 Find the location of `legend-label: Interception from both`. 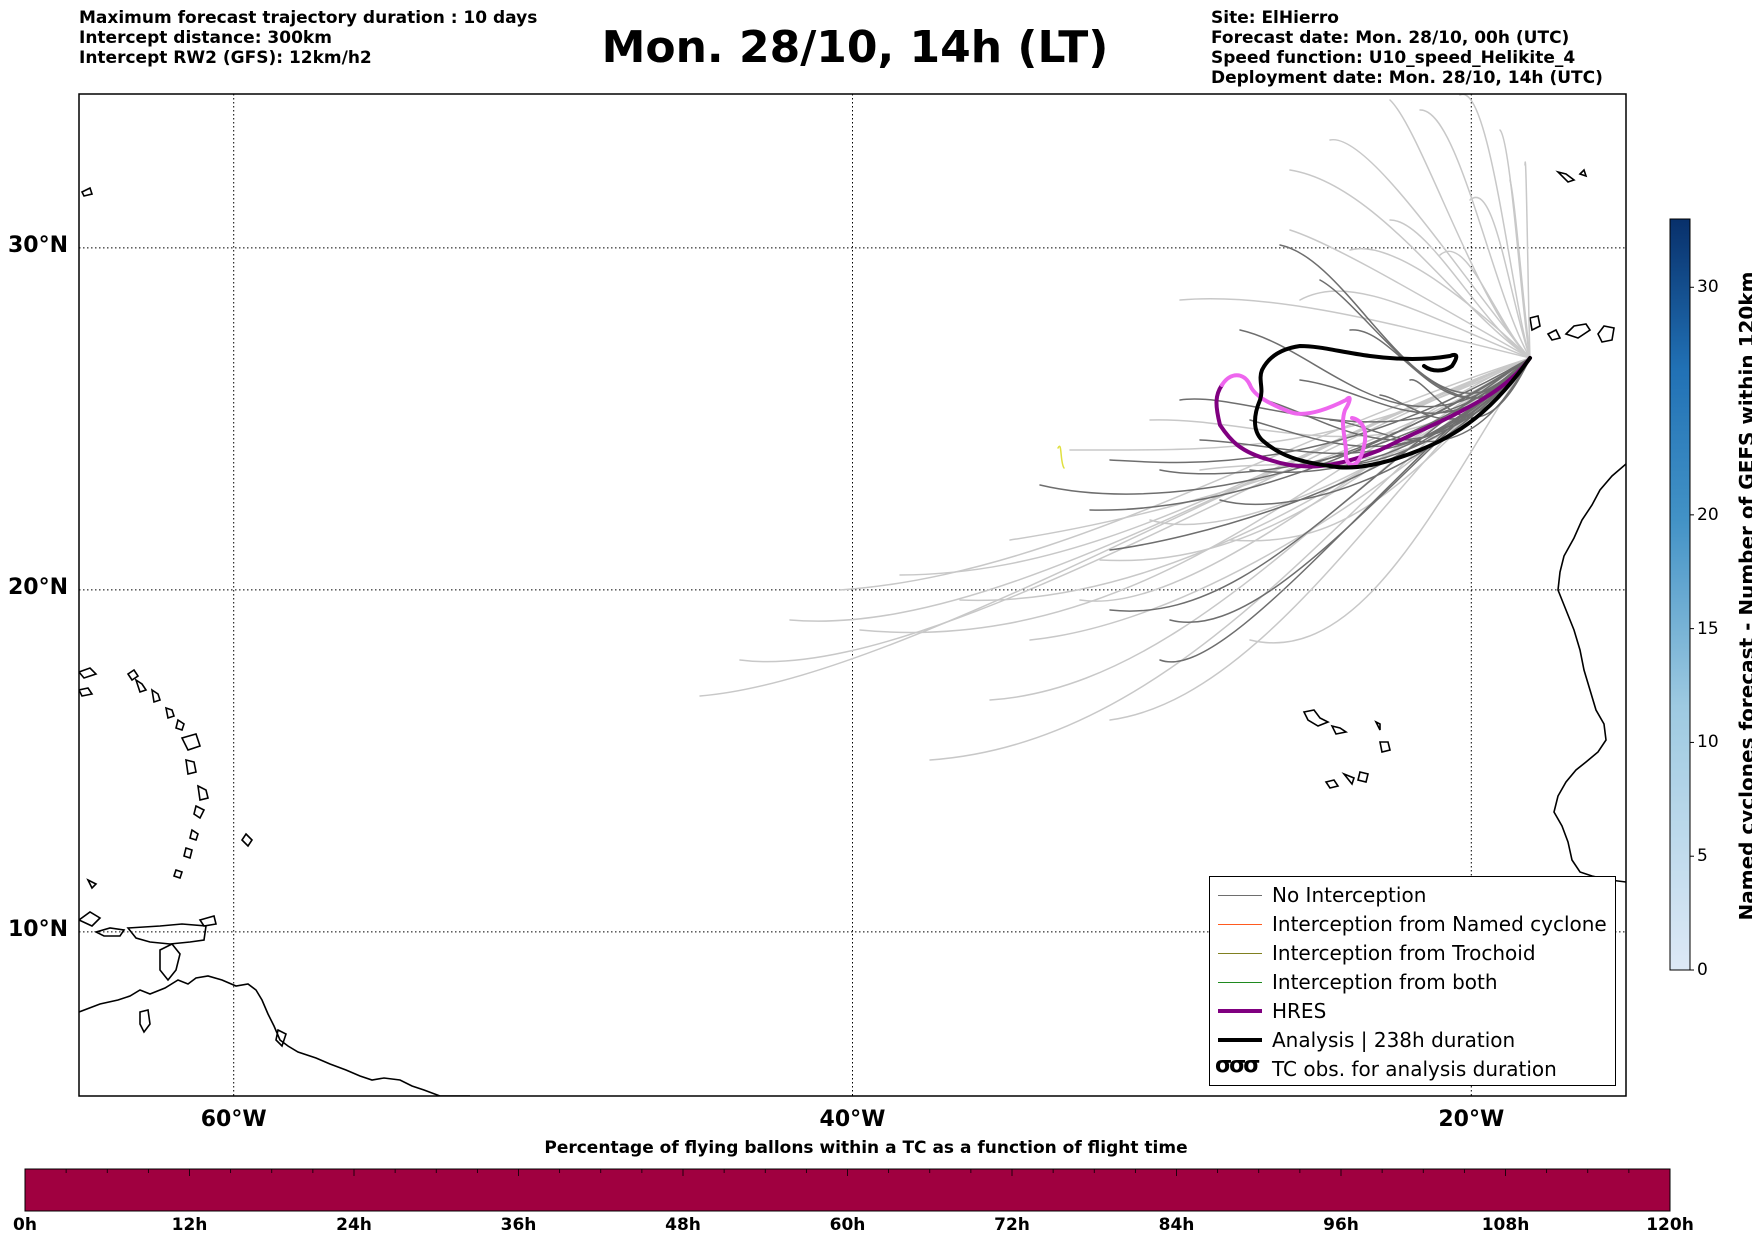

legend-label: Interception from both is located at coordinates (1385, 982).